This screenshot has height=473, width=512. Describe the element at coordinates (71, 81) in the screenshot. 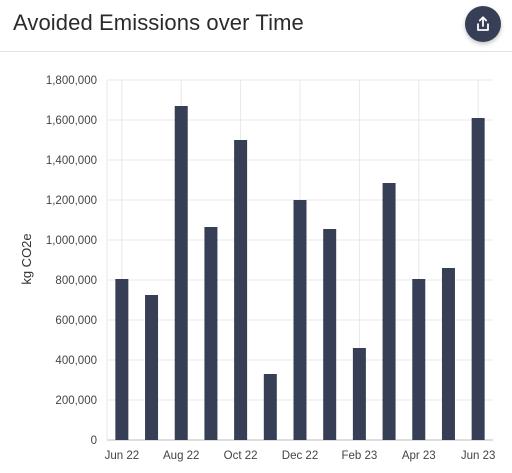

I see `y-tick-label: 1,800,000` at that location.